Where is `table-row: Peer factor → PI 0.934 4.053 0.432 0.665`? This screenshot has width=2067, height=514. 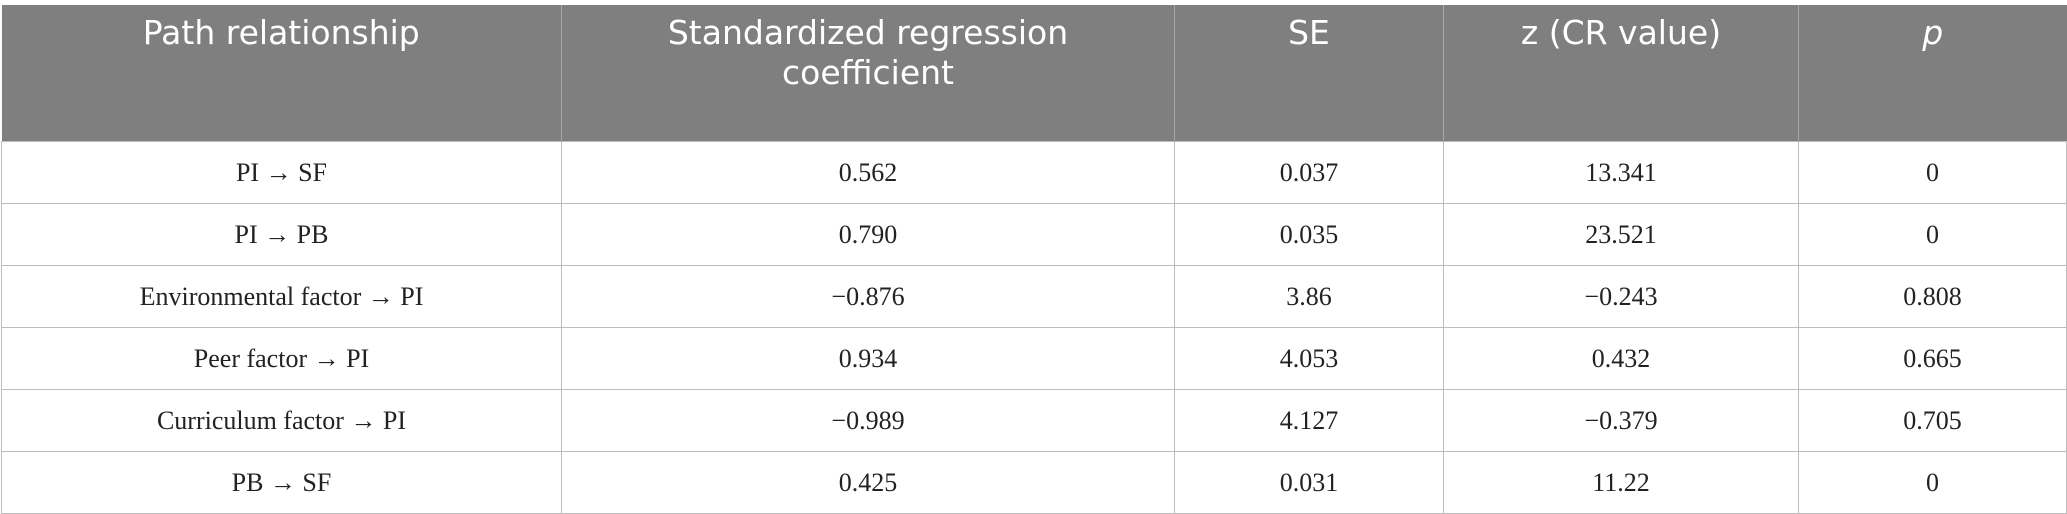 table-row: Peer factor → PI 0.934 4.053 0.432 0.665 is located at coordinates (1034, 358).